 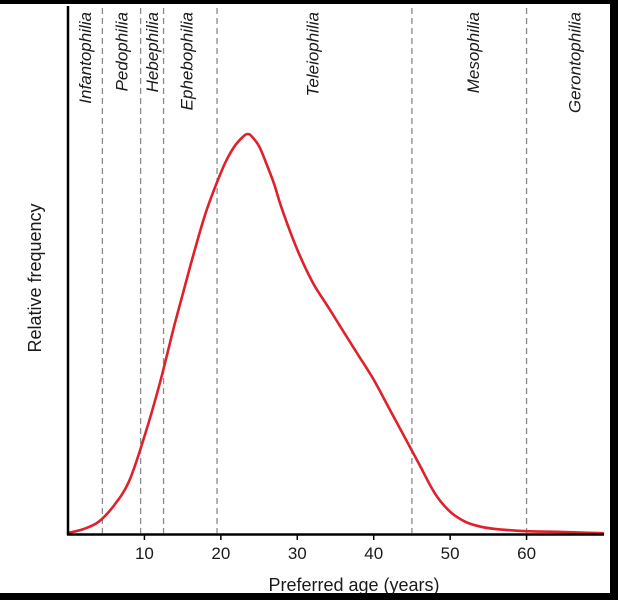 What do you see at coordinates (575, 62) in the screenshot?
I see `region-label-gerontophilia: Gerontophilia` at bounding box center [575, 62].